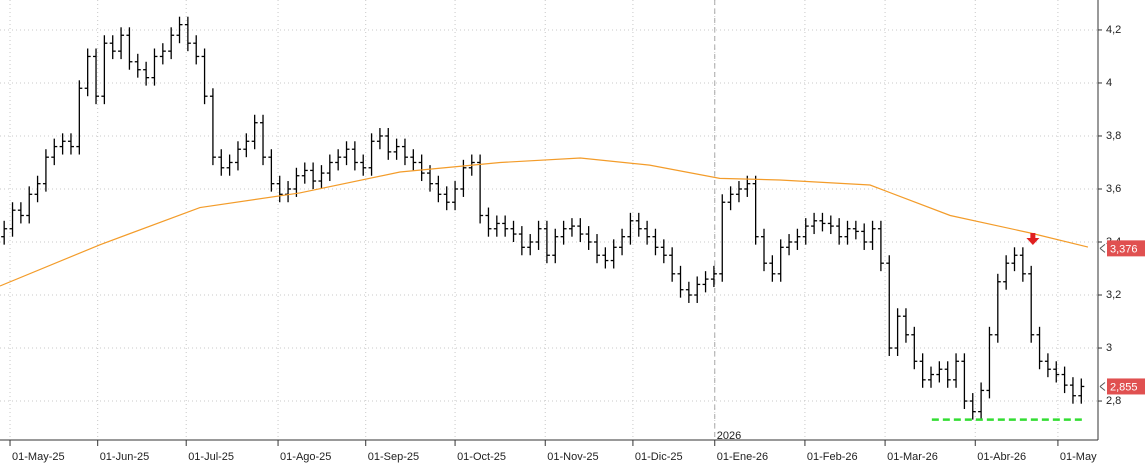  I want to click on x-tick-label: 01-May, so click(1078, 457).